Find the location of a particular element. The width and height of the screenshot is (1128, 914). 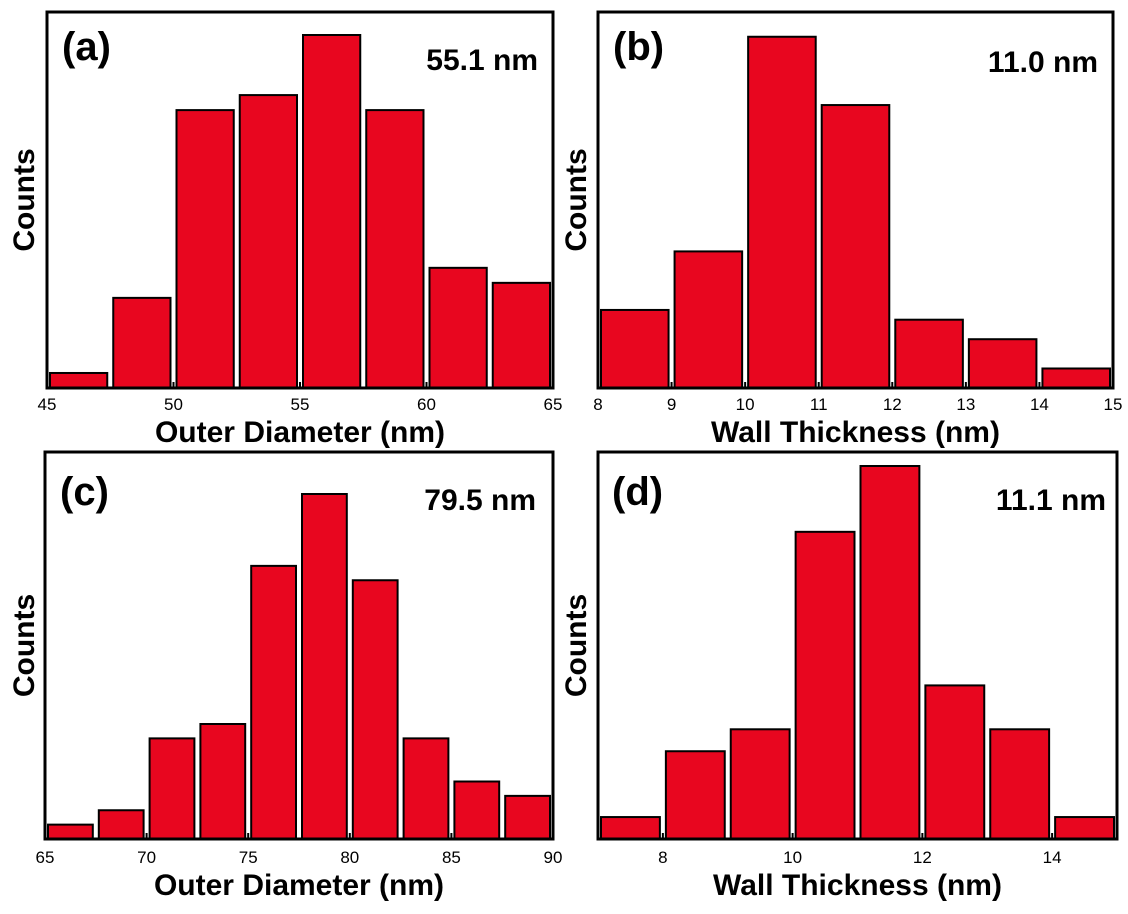

x-tick-label: 13 is located at coordinates (965, 404).